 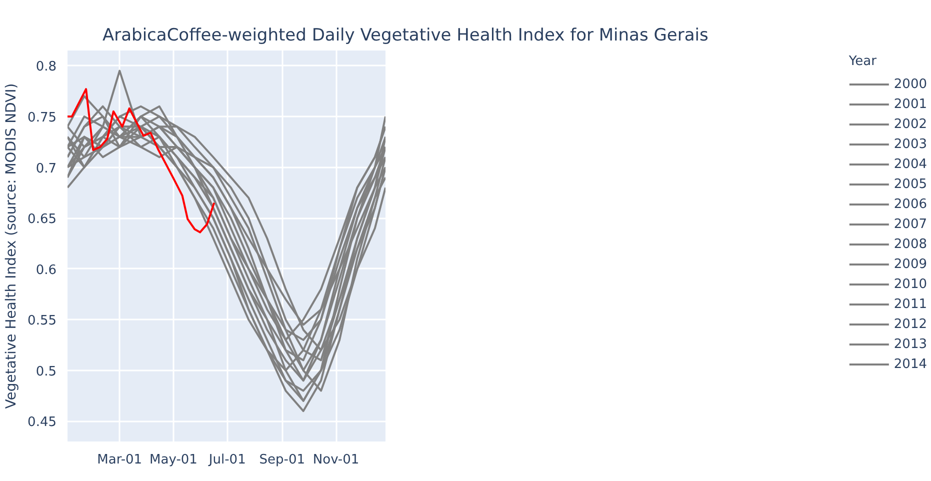 What do you see at coordinates (910, 164) in the screenshot?
I see `legend-label: 2004` at bounding box center [910, 164].